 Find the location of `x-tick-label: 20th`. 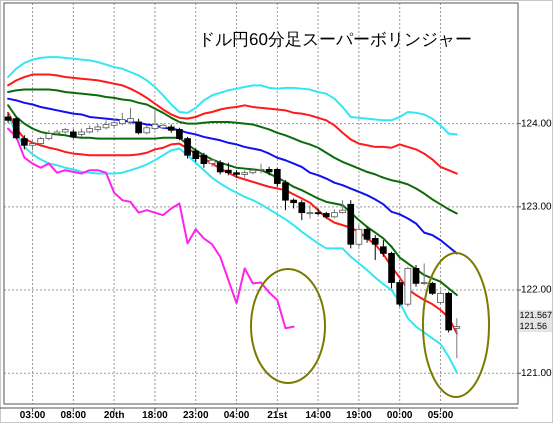

x-tick-label: 20th is located at coordinates (114, 415).